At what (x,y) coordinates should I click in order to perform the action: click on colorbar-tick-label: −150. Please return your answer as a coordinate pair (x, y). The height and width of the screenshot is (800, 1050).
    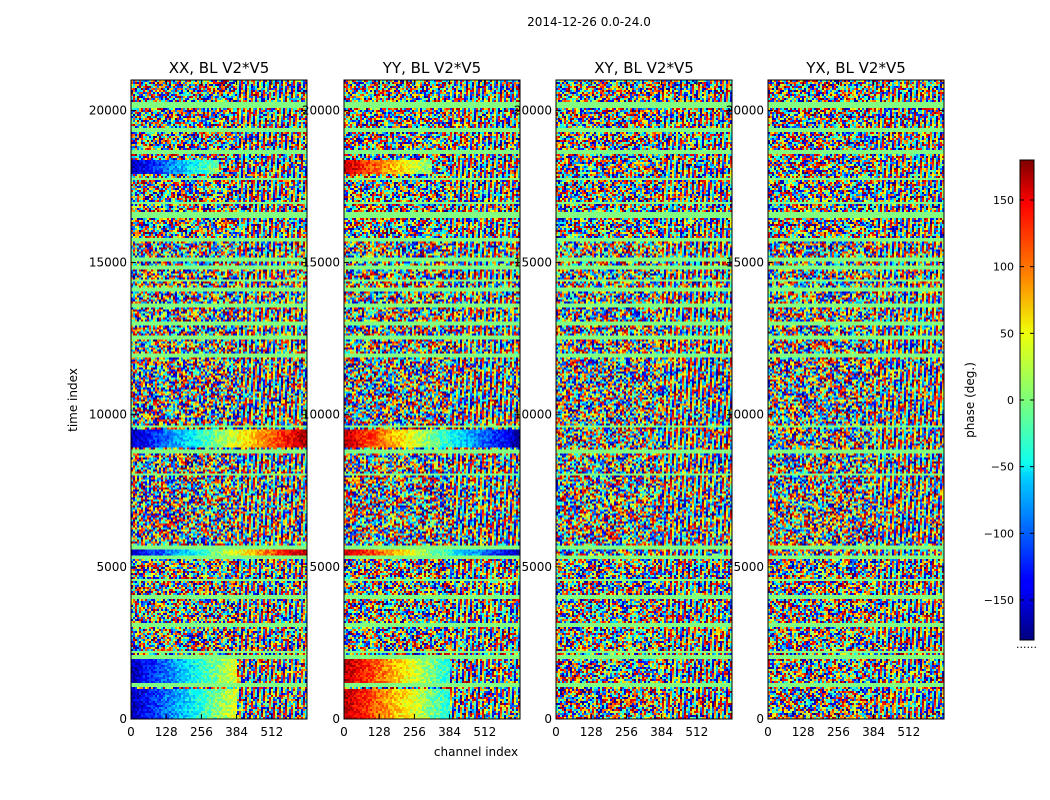
    Looking at the image, I should click on (999, 600).